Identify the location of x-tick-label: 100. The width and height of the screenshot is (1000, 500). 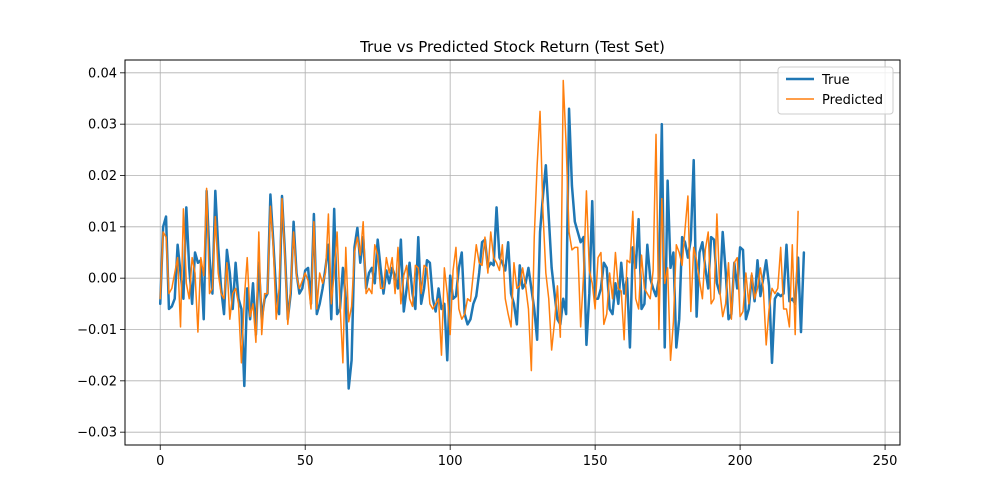
(450, 461).